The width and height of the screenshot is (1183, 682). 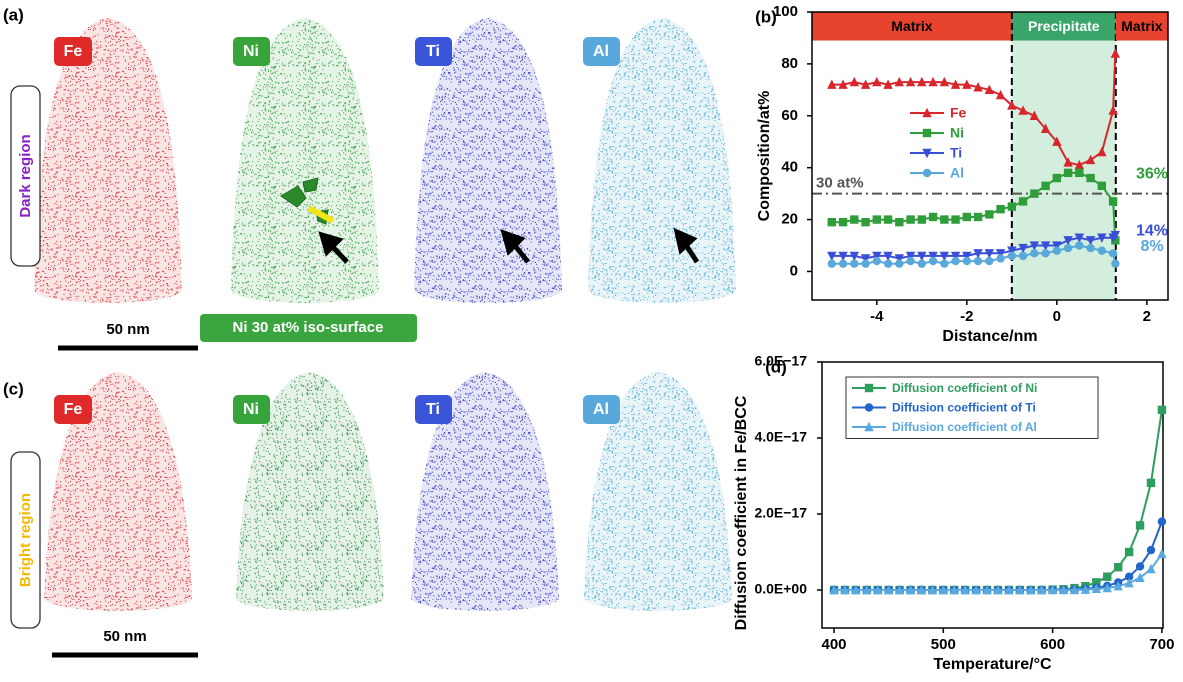 I want to click on region-label: Dark region, so click(x=25, y=175).